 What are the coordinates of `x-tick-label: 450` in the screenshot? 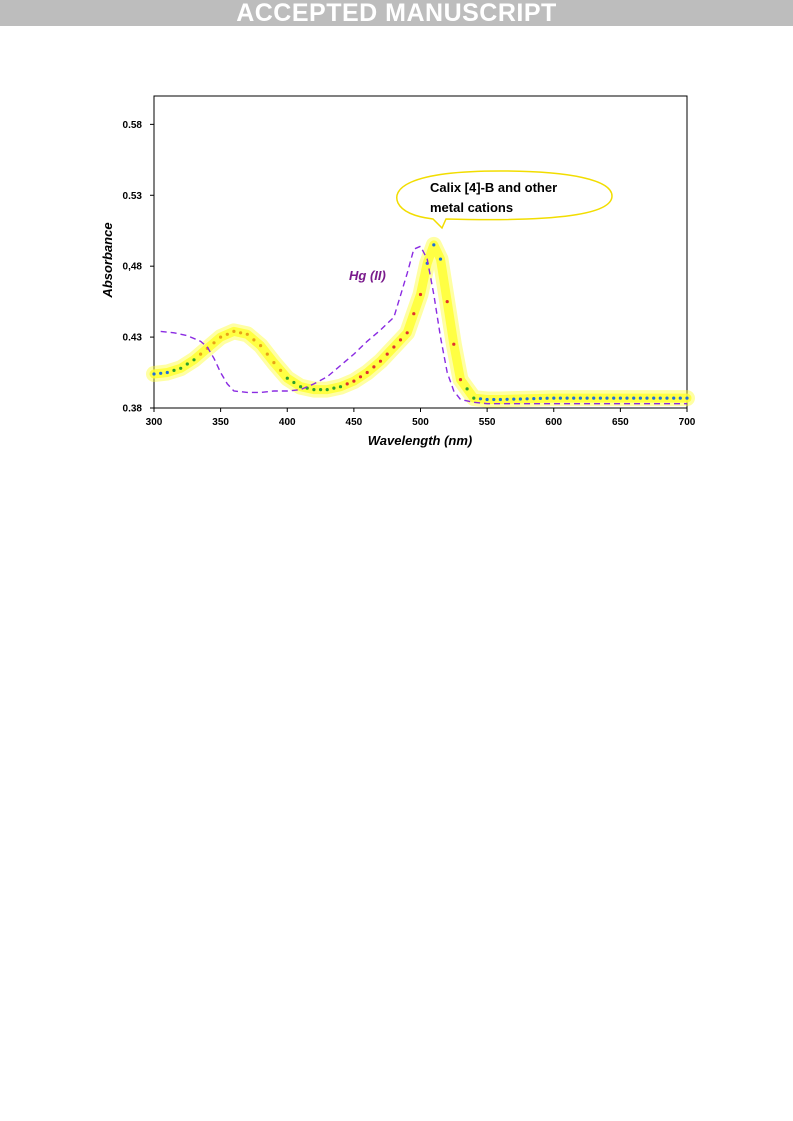 It's located at (354, 422).